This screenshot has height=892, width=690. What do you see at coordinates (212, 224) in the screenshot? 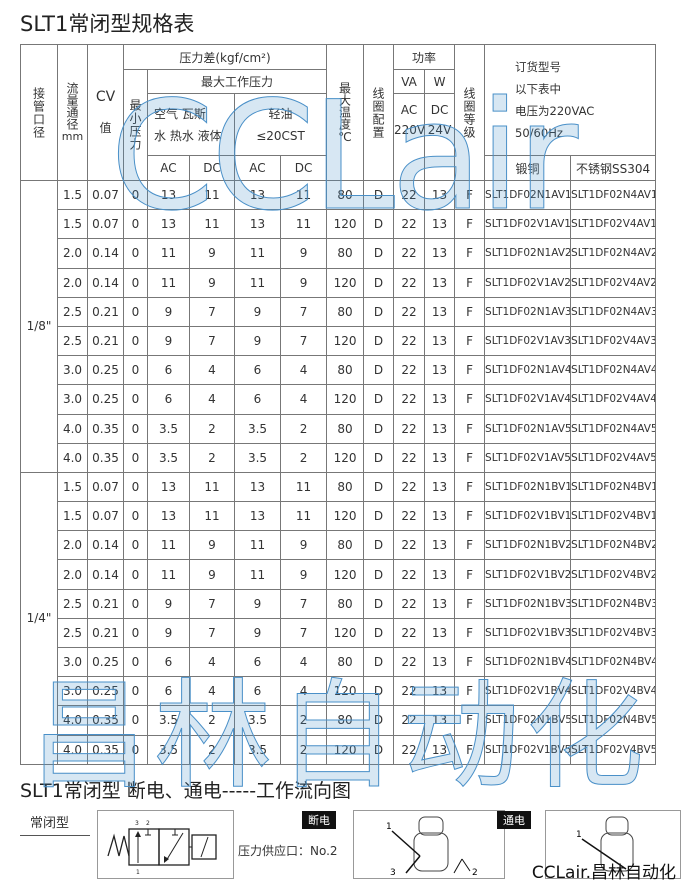
I see `cell-dc-water: 11` at bounding box center [212, 224].